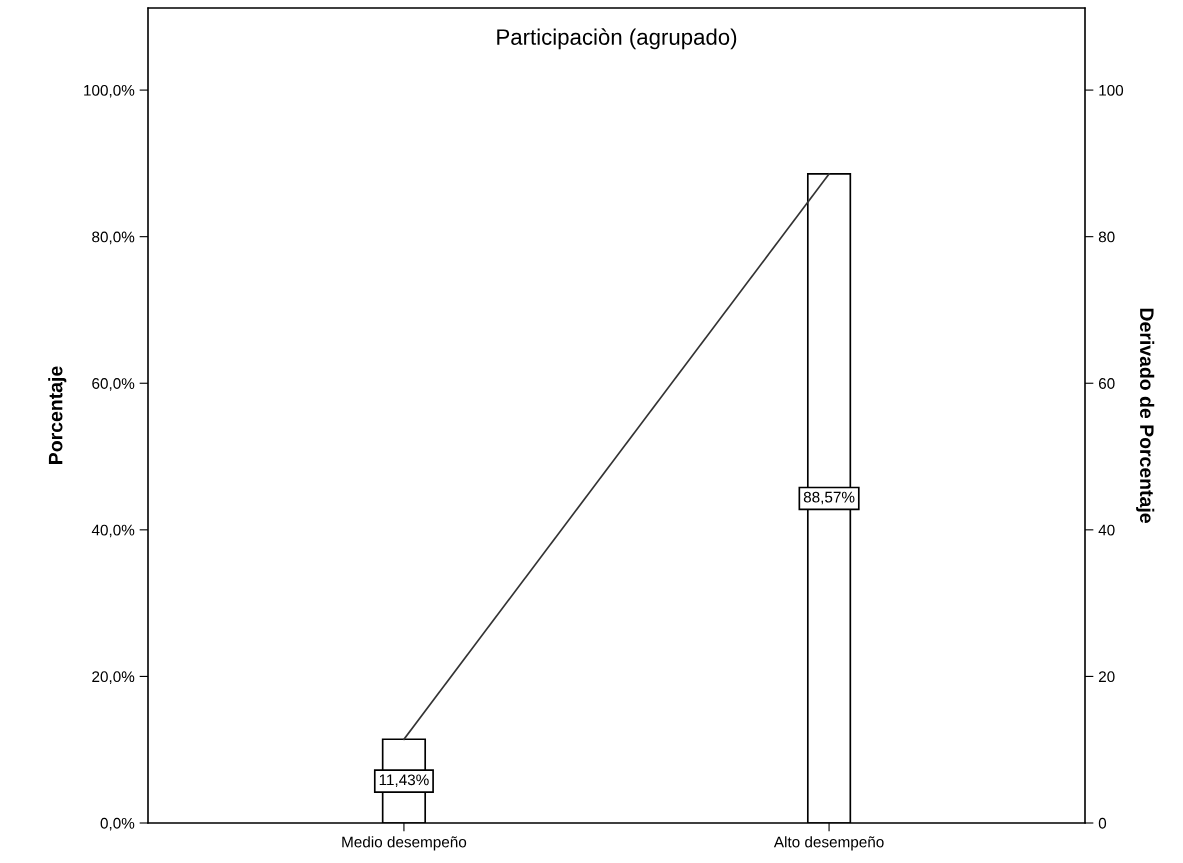 This screenshot has width=1183, height=863. What do you see at coordinates (828, 843) in the screenshot?
I see `x-tick-label: Alto desempeño` at bounding box center [828, 843].